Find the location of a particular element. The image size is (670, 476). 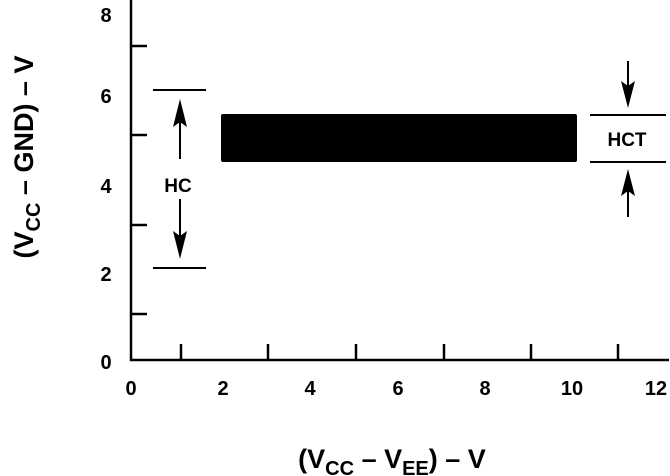

y-tick-label: 6 is located at coordinates (105, 97).